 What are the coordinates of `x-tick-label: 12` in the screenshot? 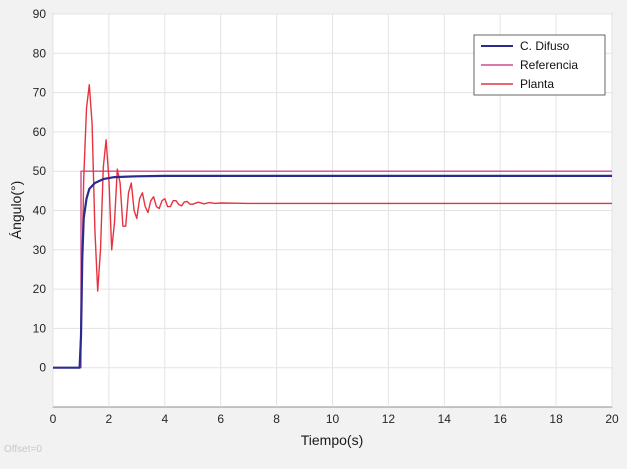 It's located at (389, 419).